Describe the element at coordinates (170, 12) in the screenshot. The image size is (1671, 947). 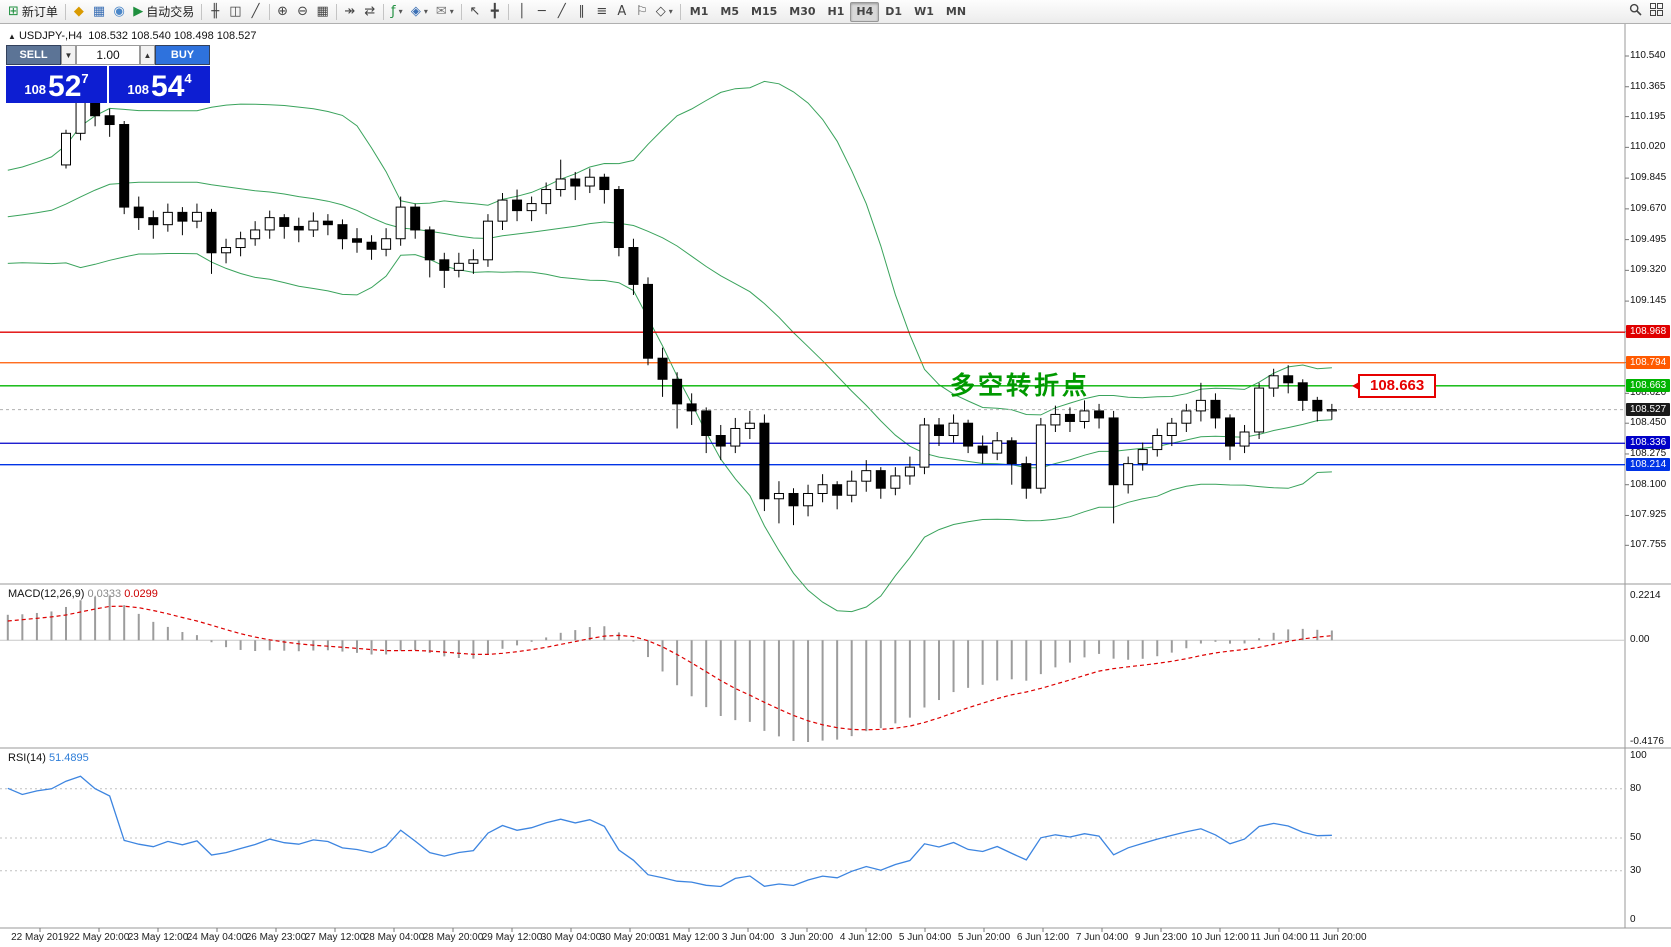
I see `auto-trading-button-label: 自动交易` at that location.